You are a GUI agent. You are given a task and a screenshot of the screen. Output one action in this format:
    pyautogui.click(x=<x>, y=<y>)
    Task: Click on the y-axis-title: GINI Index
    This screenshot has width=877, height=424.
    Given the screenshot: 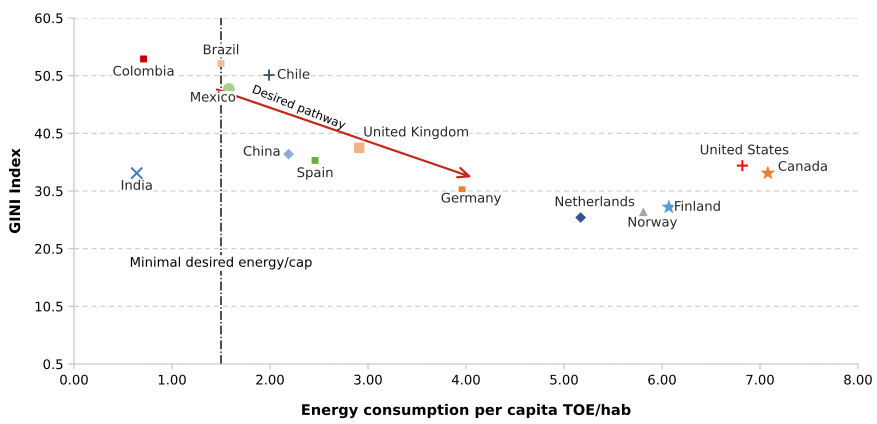 What is the action you would take?
    pyautogui.click(x=14, y=191)
    